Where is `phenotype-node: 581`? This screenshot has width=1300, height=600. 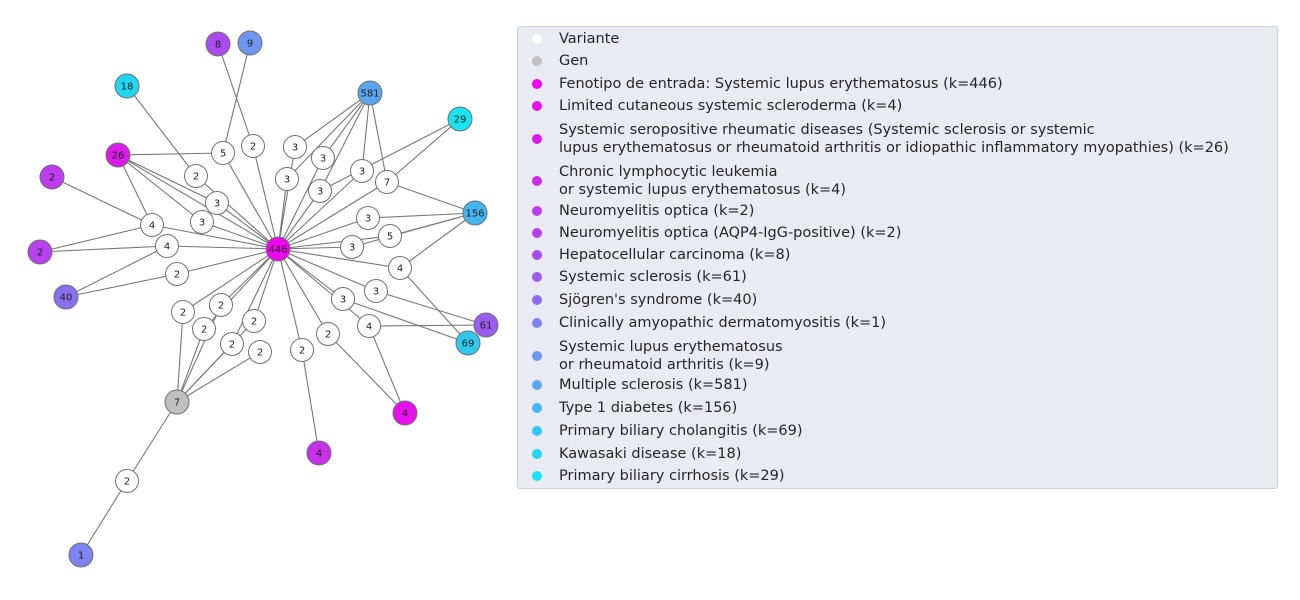 phenotype-node: 581 is located at coordinates (370, 93).